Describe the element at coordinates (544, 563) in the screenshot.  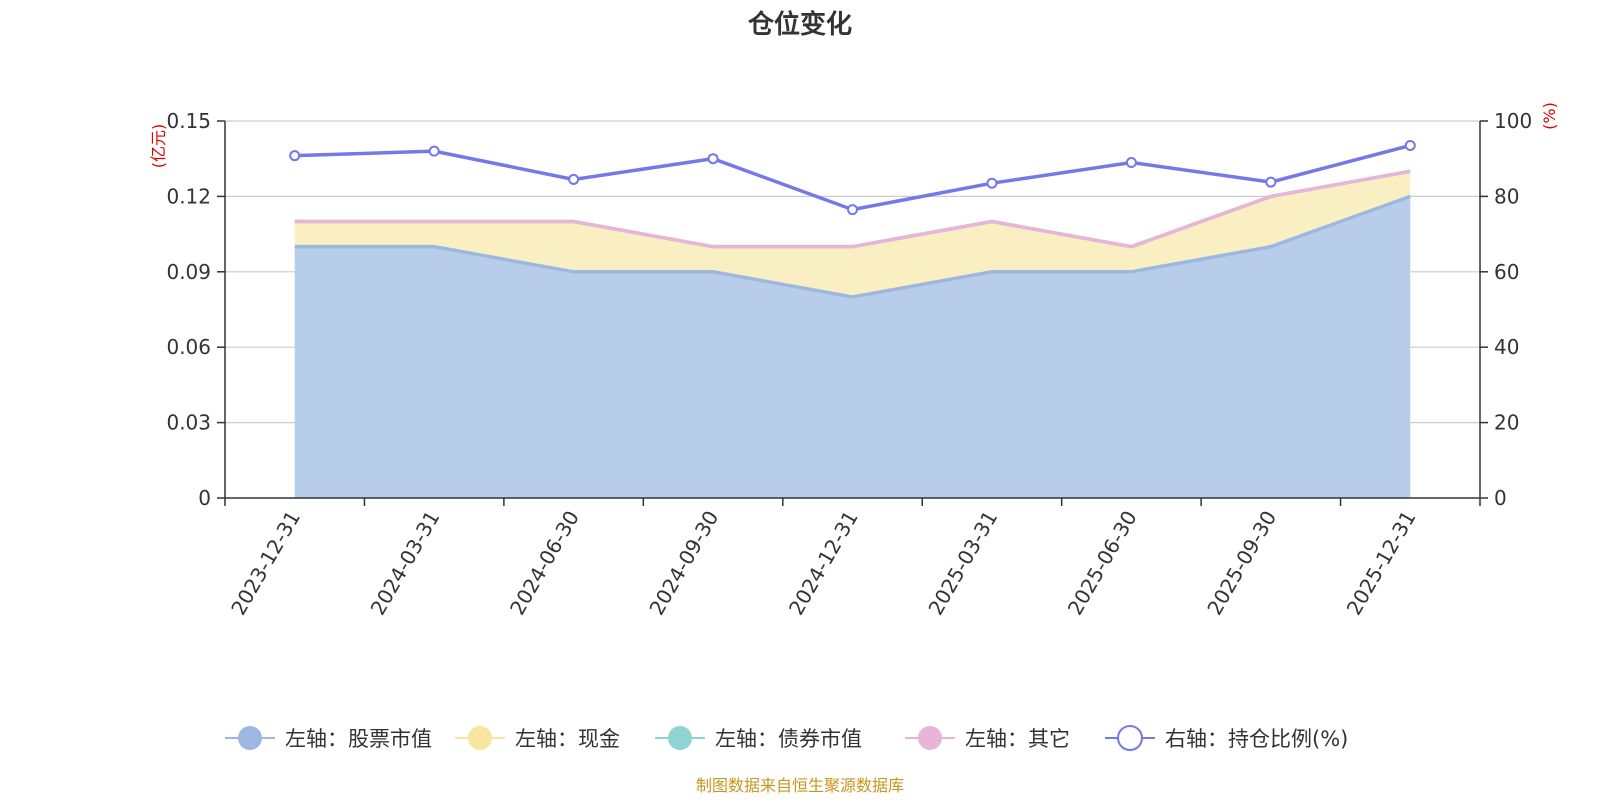
I see `x-axis-tick-label: 2024-06-30` at that location.